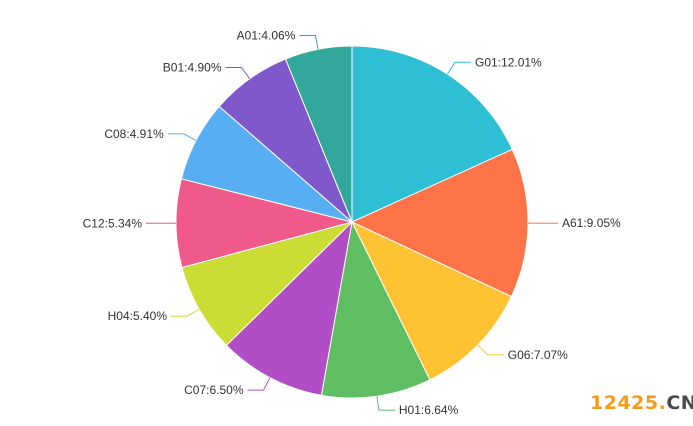  I want to click on pie-slice-a01, so click(318, 134).